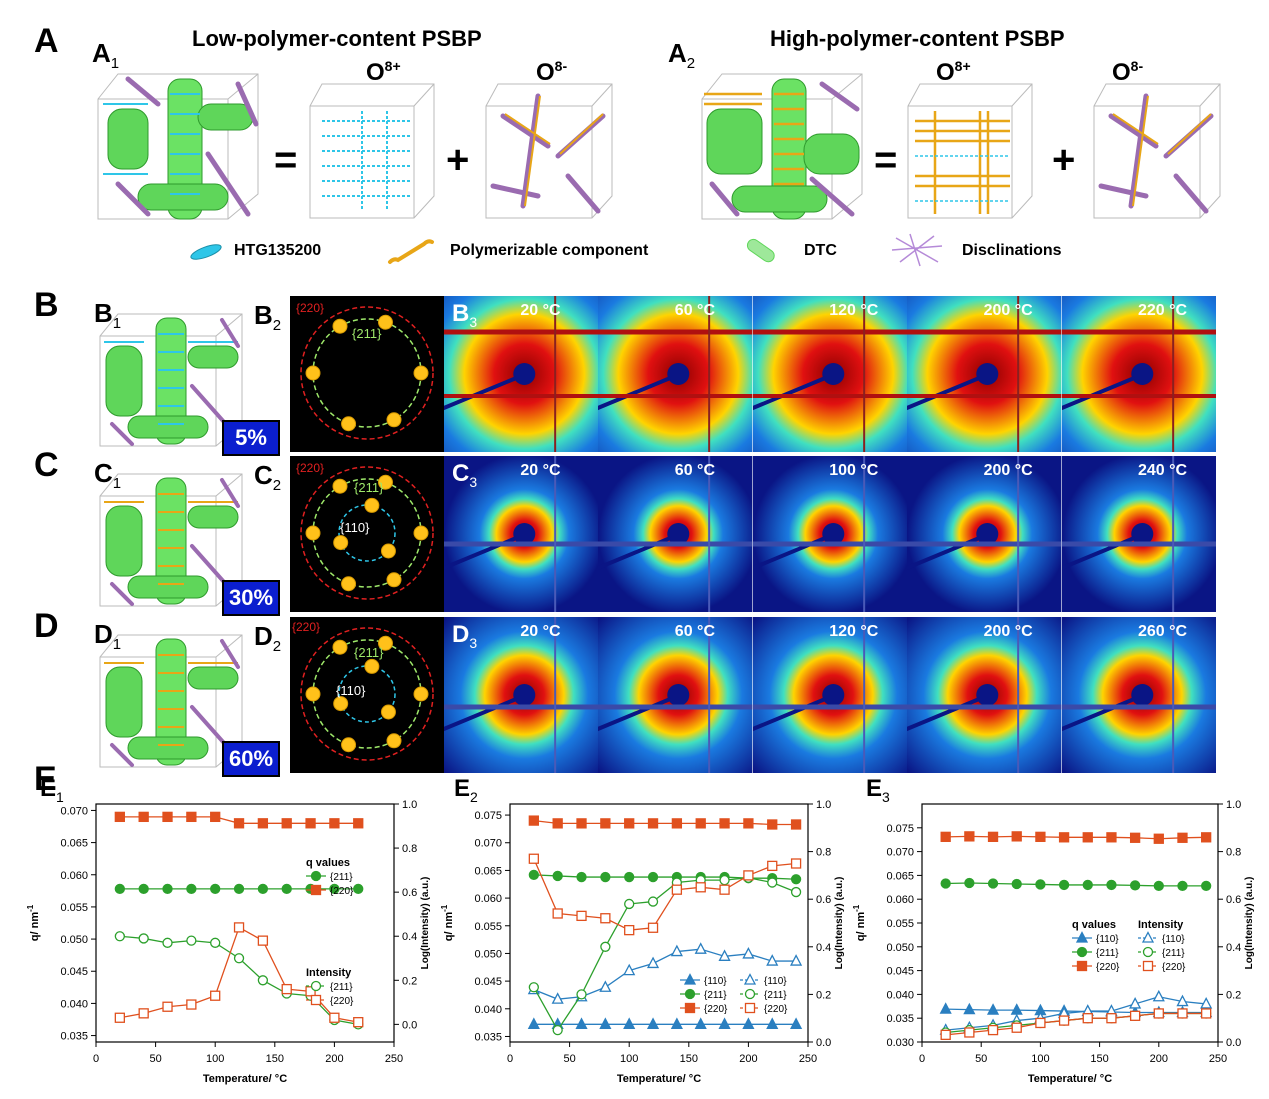 This screenshot has width=1269, height=1099. What do you see at coordinates (409, 1025) in the screenshot?
I see `y-right-tick-label: 0.0` at bounding box center [409, 1025].